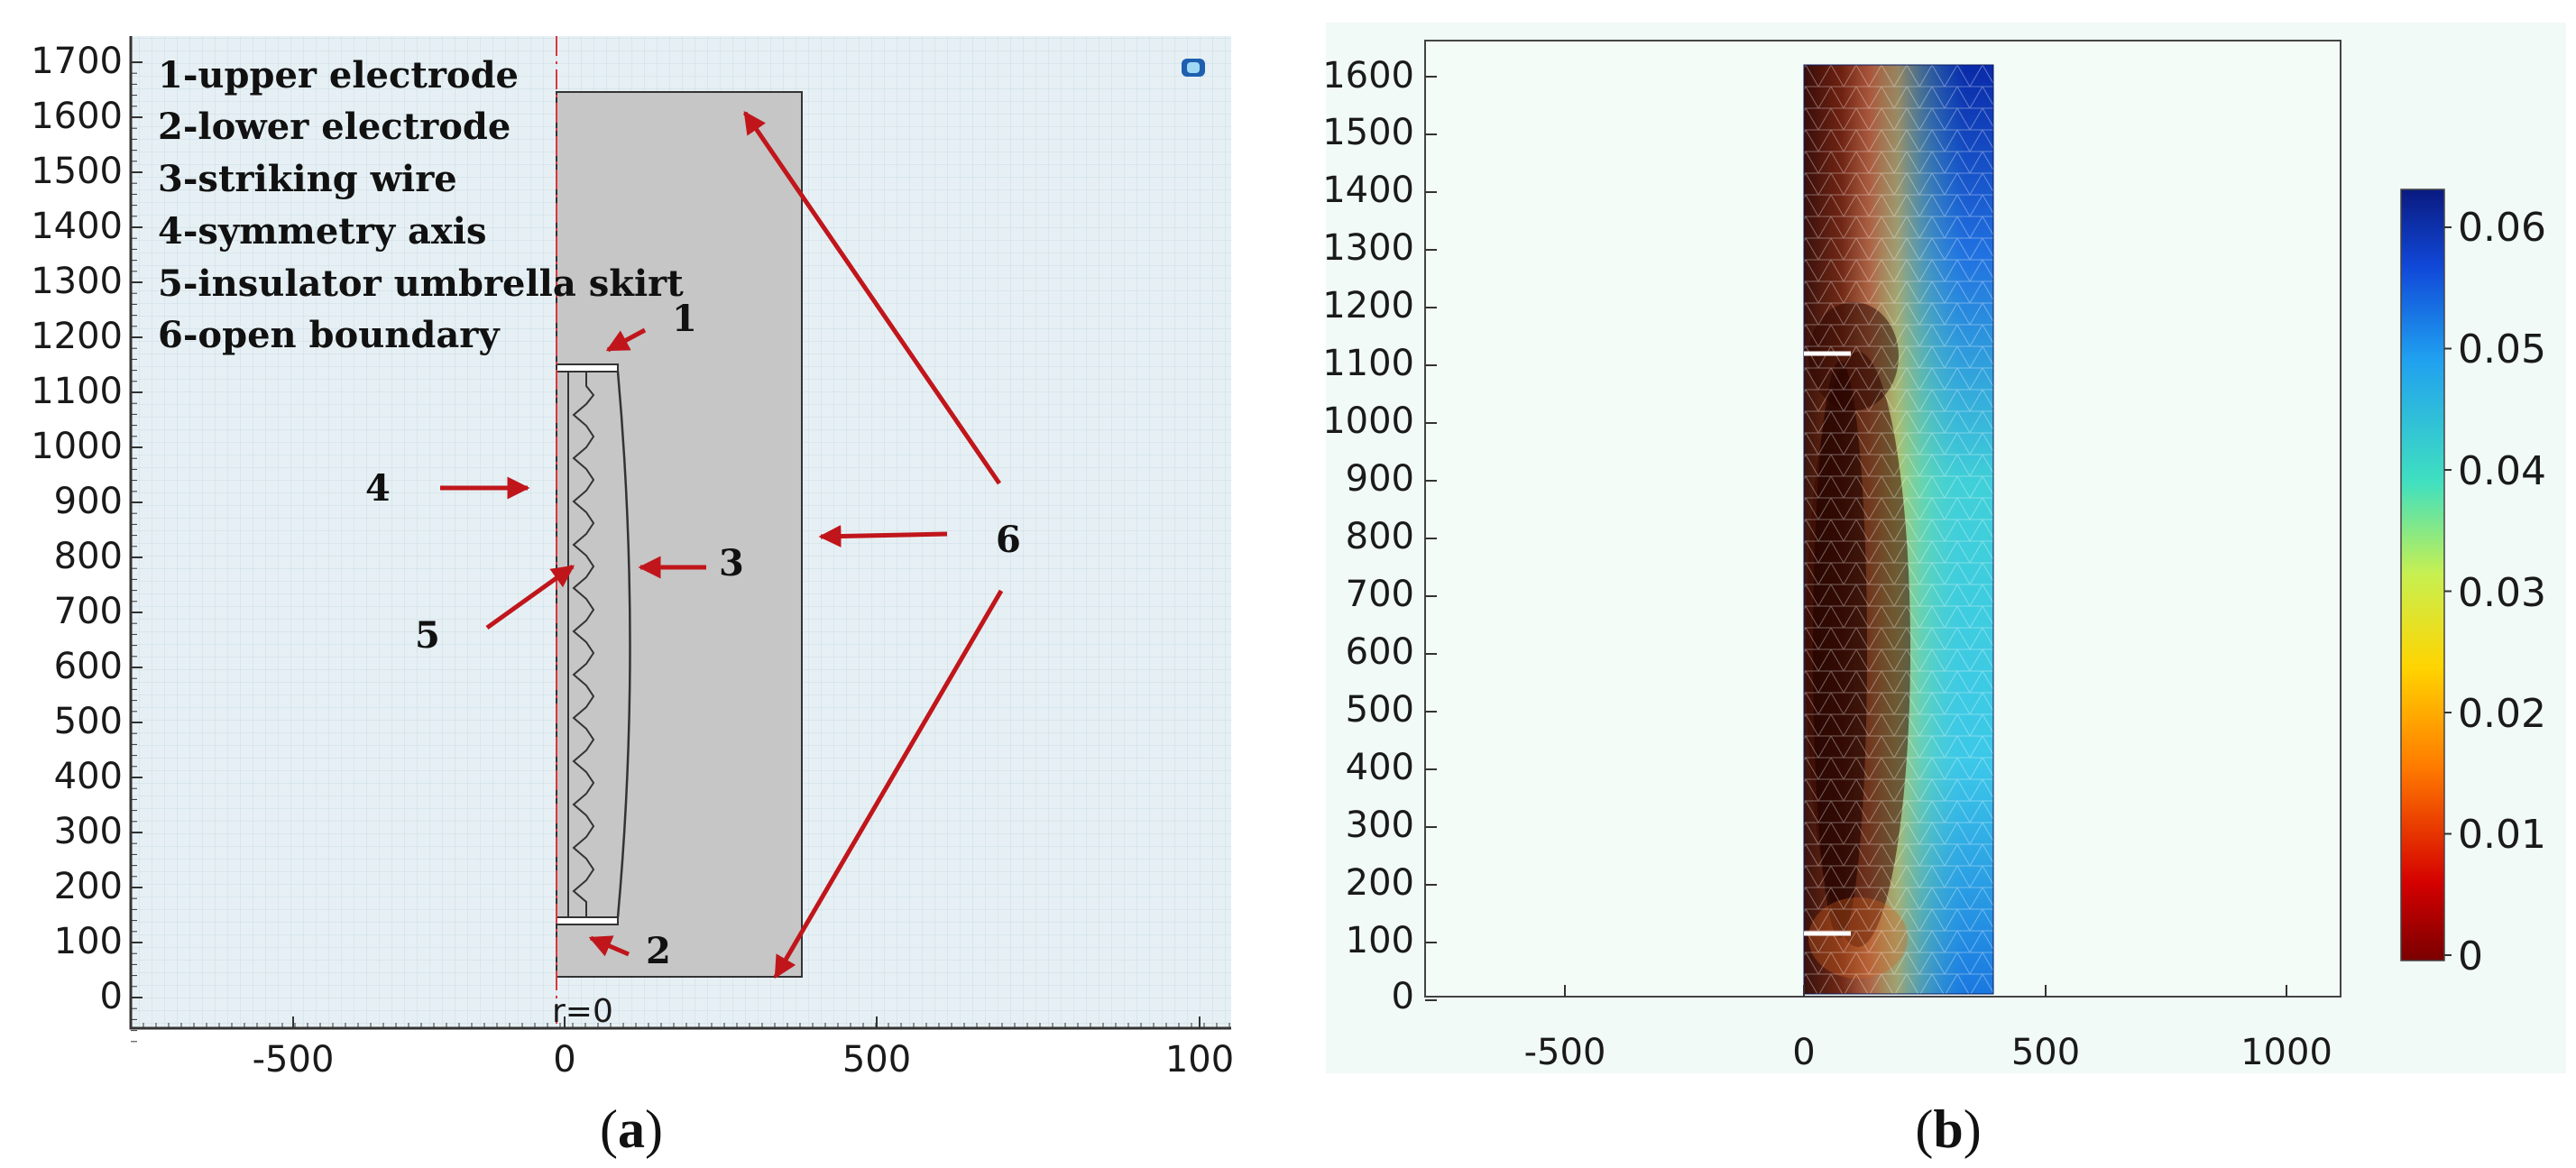 The width and height of the screenshot is (2576, 1168). What do you see at coordinates (112, 997) in the screenshot?
I see `a-y-tick-0: 0` at bounding box center [112, 997].